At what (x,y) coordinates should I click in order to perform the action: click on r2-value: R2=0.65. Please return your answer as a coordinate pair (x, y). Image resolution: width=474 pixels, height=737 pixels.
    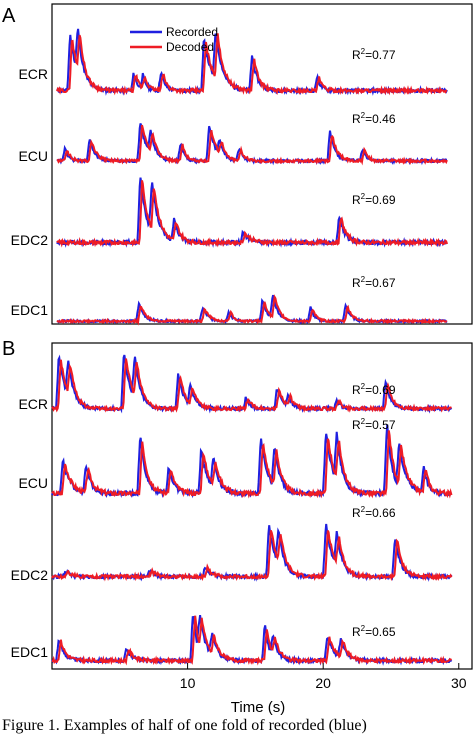
    Looking at the image, I should click on (374, 631).